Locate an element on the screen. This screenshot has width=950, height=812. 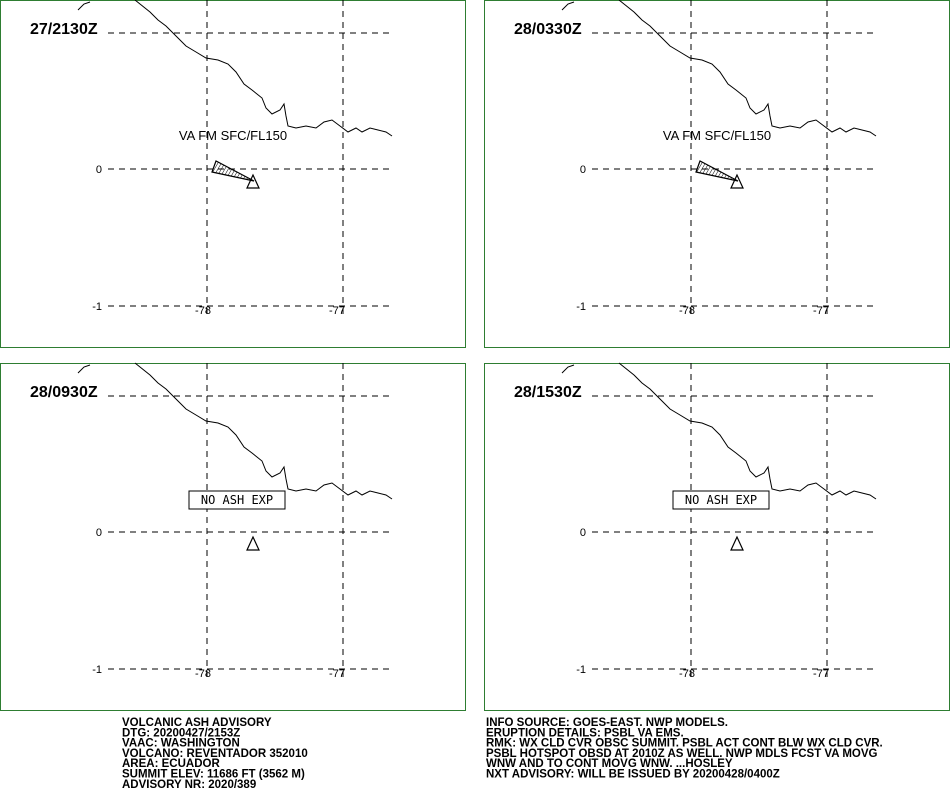
panel-time: 28/1530Z is located at coordinates (548, 392).